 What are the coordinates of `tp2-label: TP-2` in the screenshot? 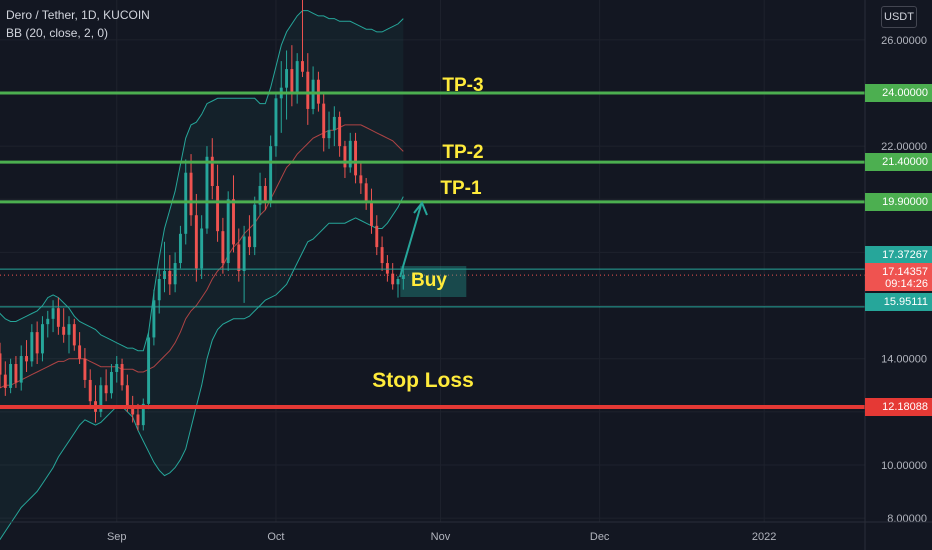 It's located at (463, 152).